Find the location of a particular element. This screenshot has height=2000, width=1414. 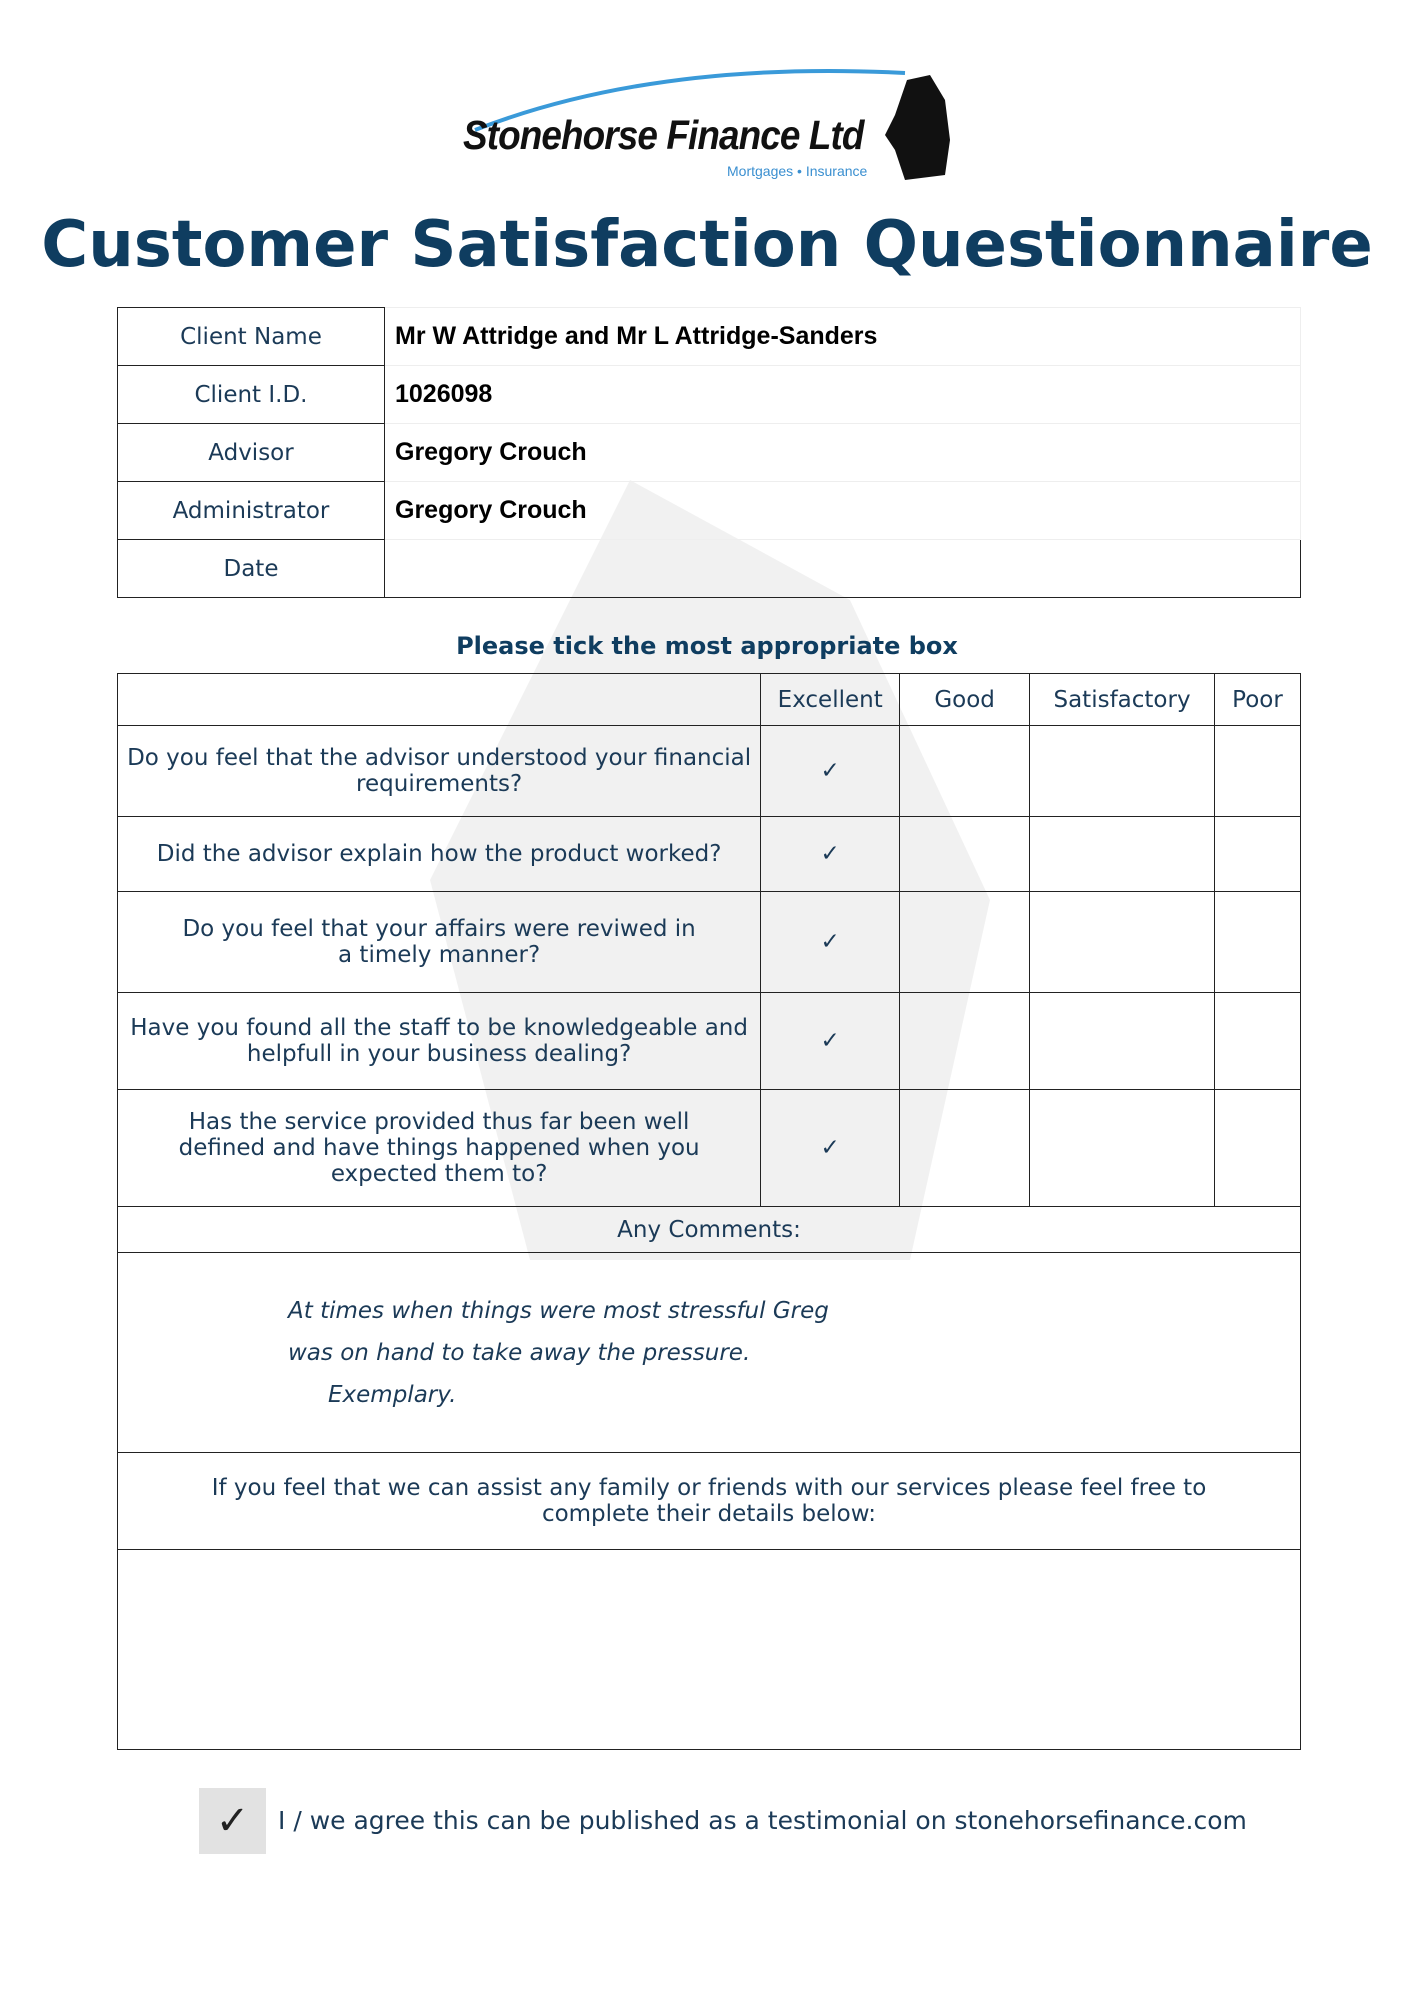

info-row: Advisor Gregory Crouch is located at coordinates (709, 452).